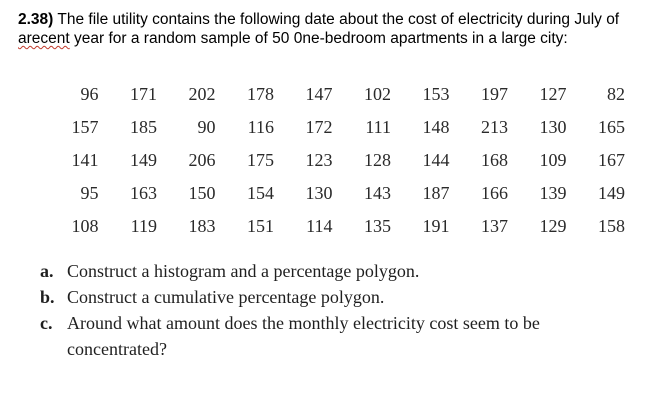 The width and height of the screenshot is (656, 417). What do you see at coordinates (319, 160) in the screenshot?
I see `table-cell: 123` at bounding box center [319, 160].